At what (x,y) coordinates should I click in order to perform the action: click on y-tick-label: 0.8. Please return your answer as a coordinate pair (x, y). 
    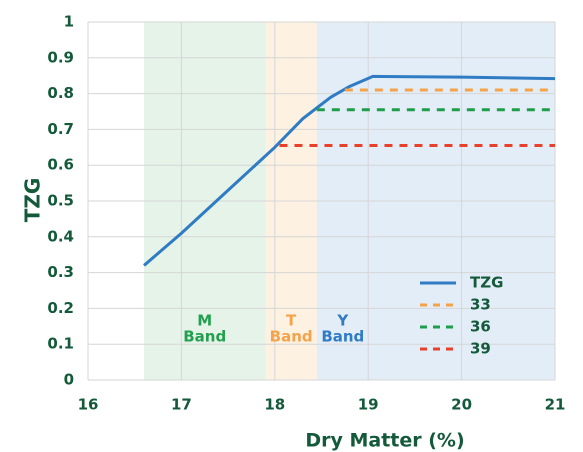
    Looking at the image, I should click on (60, 93).